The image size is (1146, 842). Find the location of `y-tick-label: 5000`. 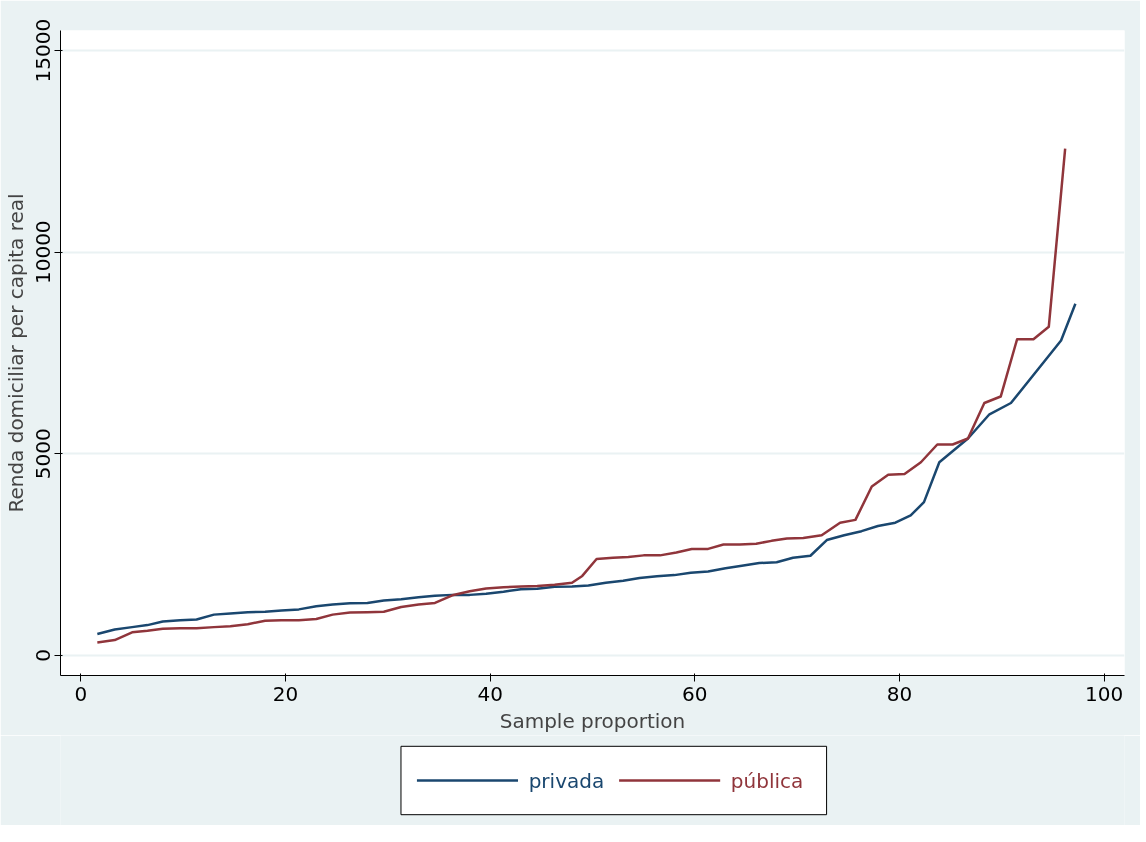

y-tick-label: 5000 is located at coordinates (42, 454).